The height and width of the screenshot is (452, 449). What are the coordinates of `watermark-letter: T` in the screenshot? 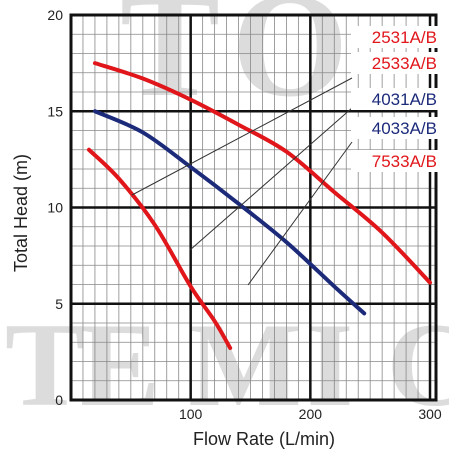 It's located at (45, 364).